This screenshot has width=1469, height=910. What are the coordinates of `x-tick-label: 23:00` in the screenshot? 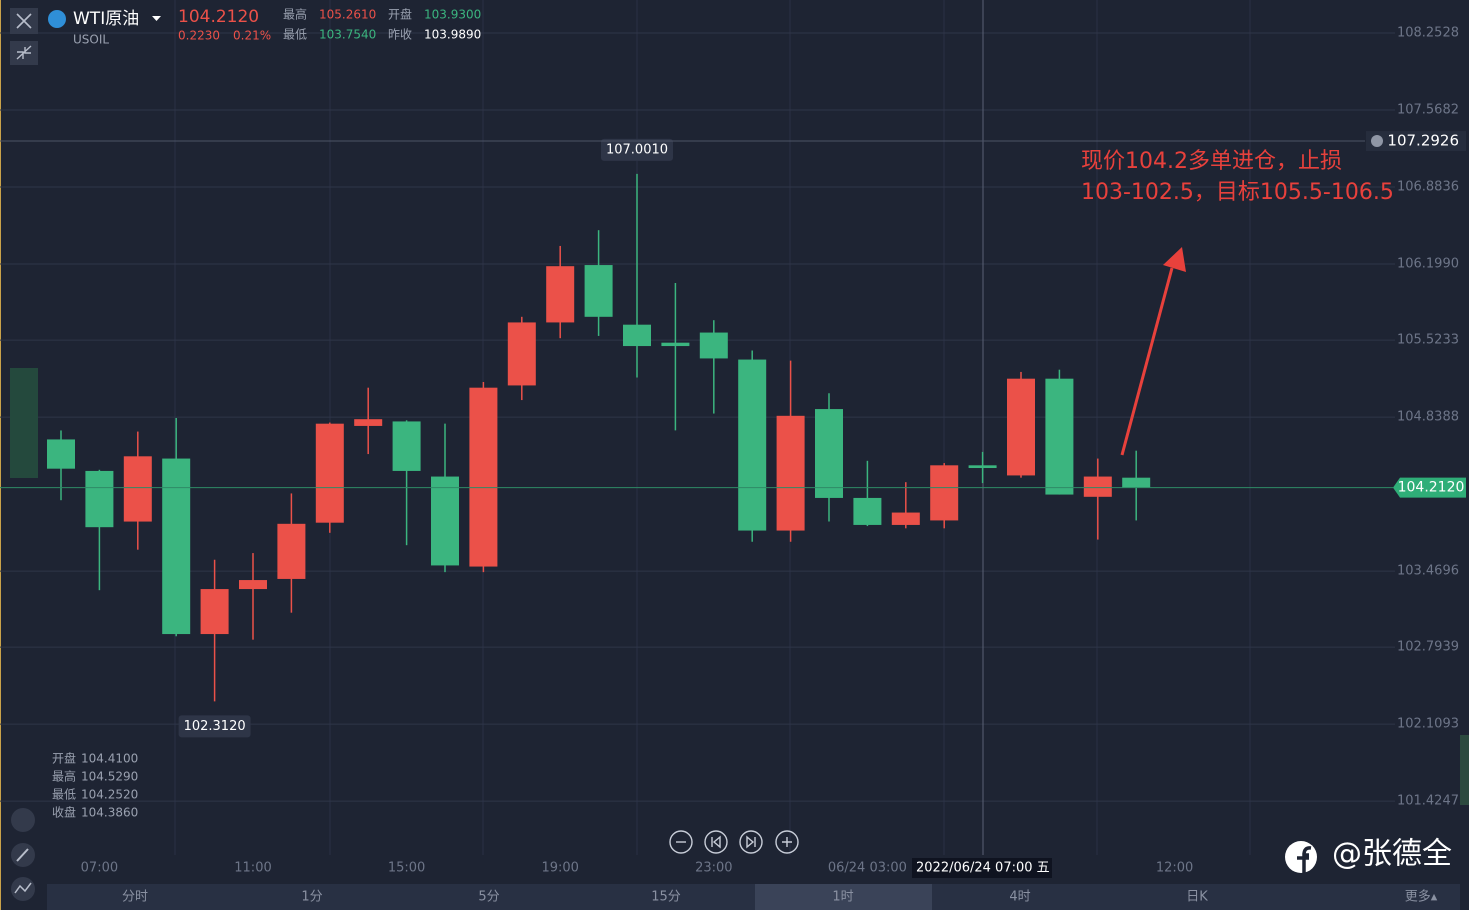 It's located at (713, 868).